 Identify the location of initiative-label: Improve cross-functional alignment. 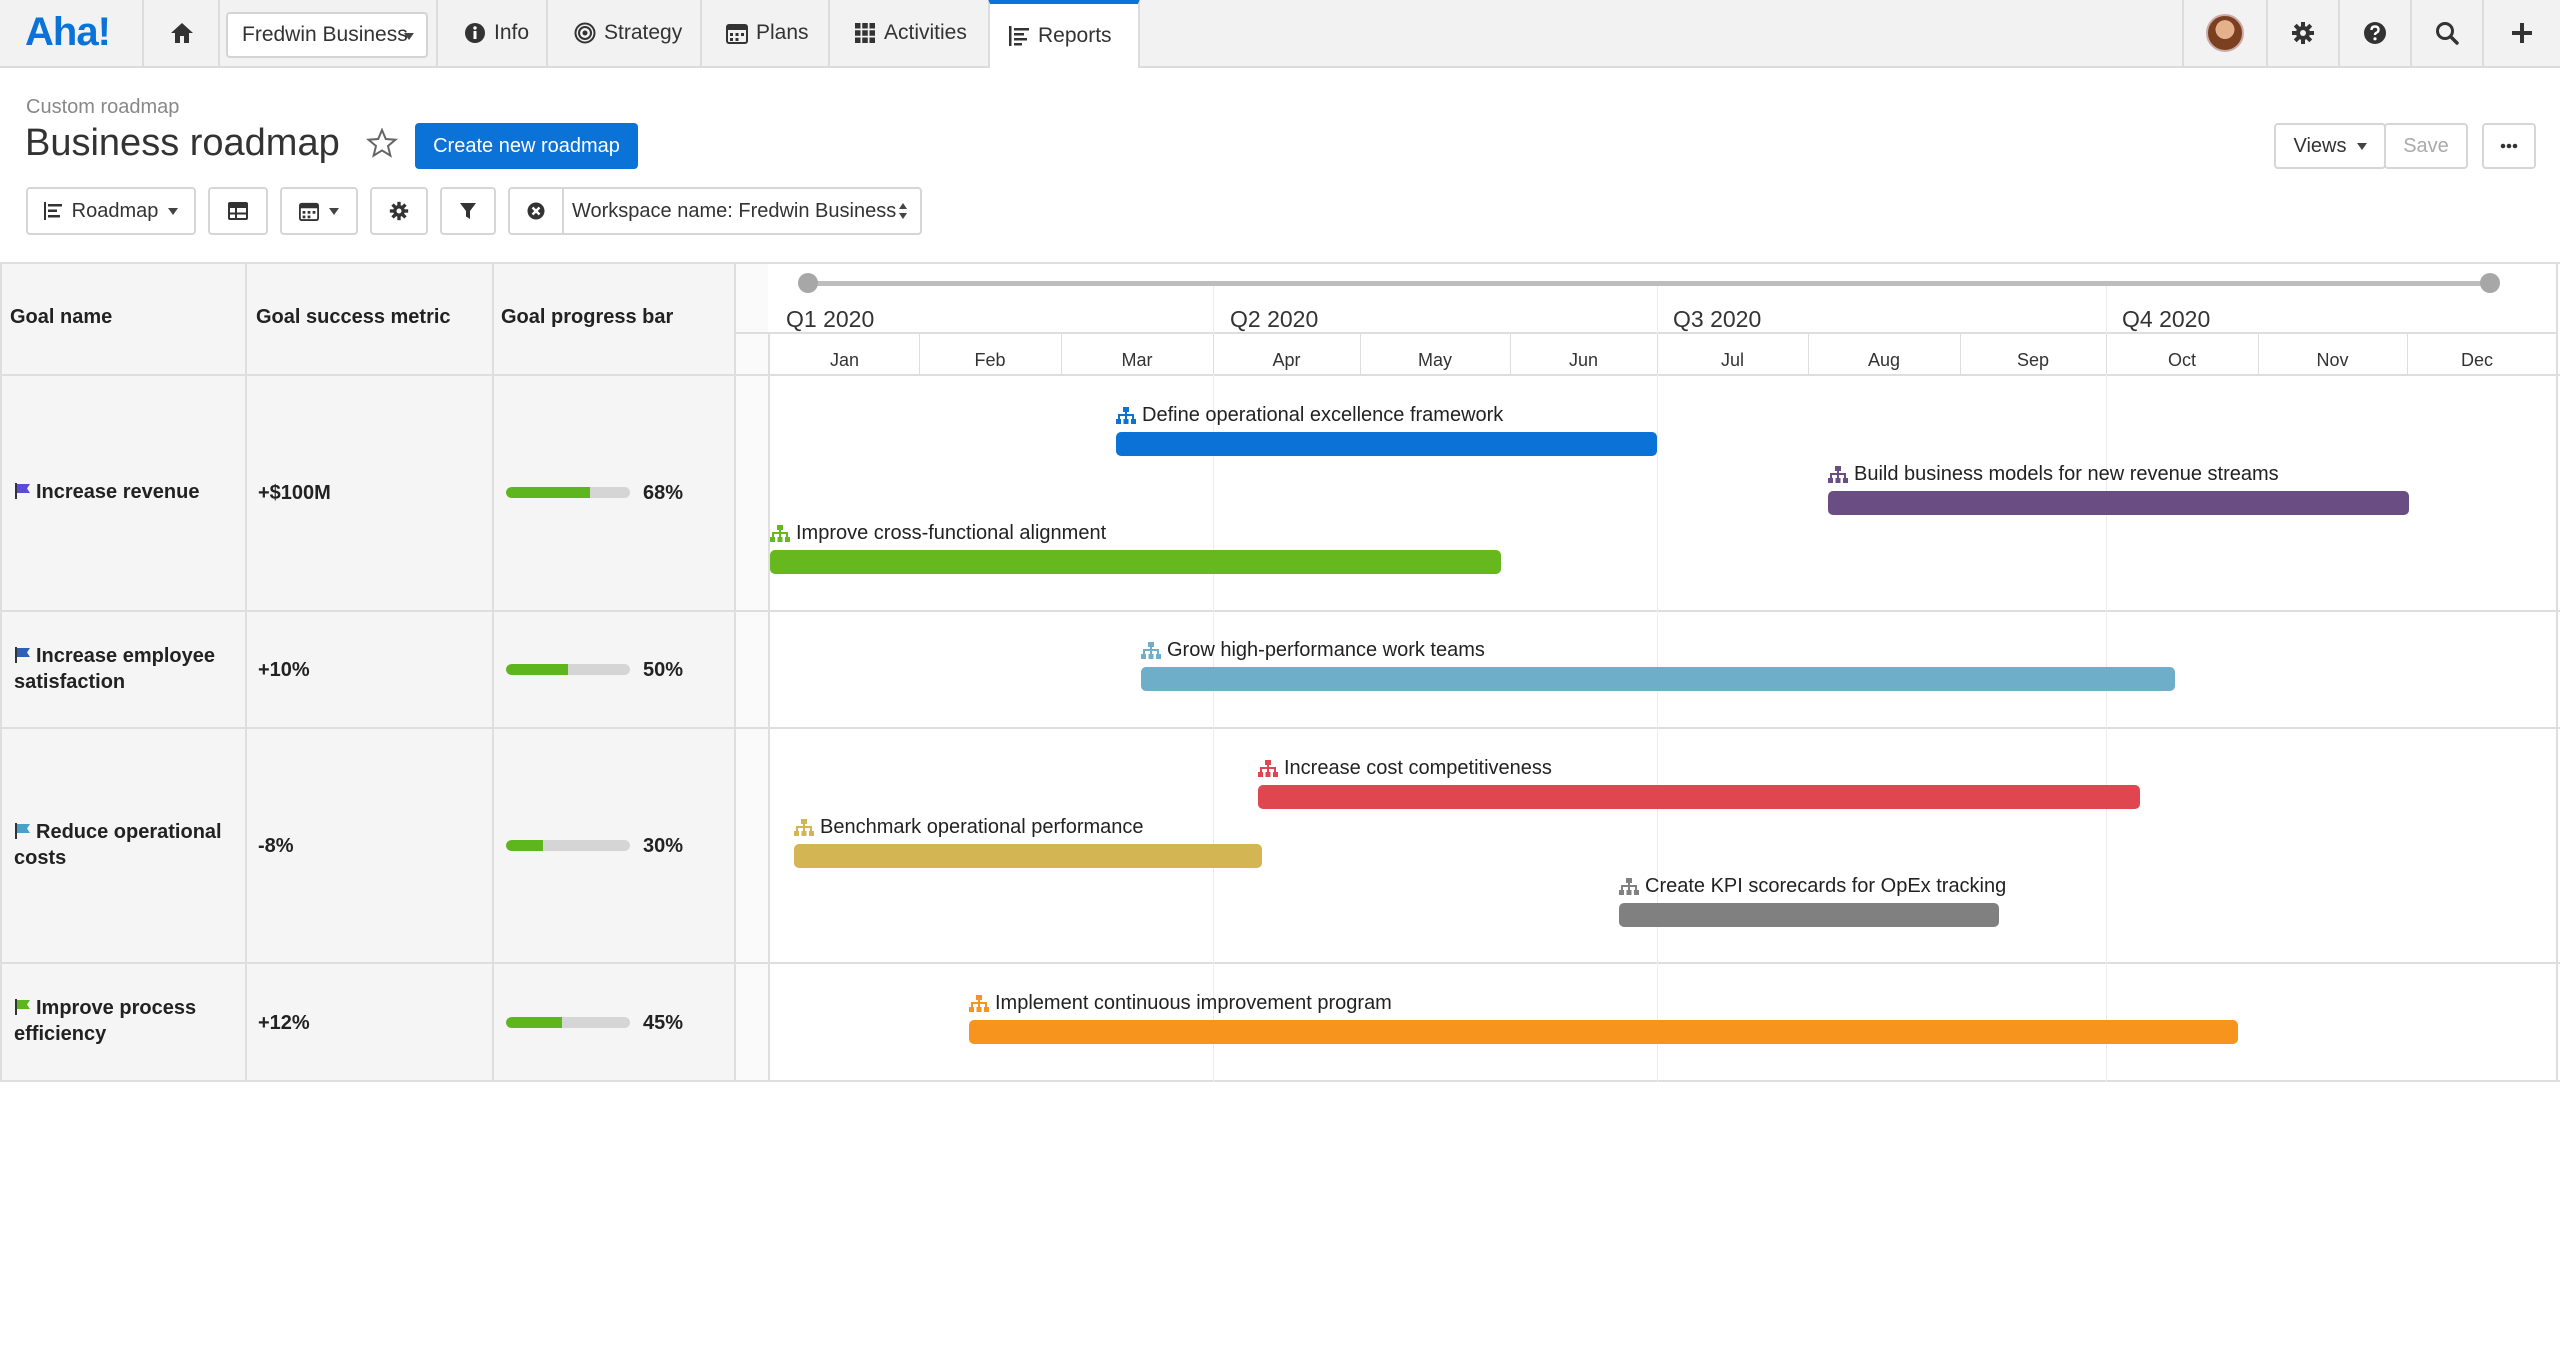
(938, 533).